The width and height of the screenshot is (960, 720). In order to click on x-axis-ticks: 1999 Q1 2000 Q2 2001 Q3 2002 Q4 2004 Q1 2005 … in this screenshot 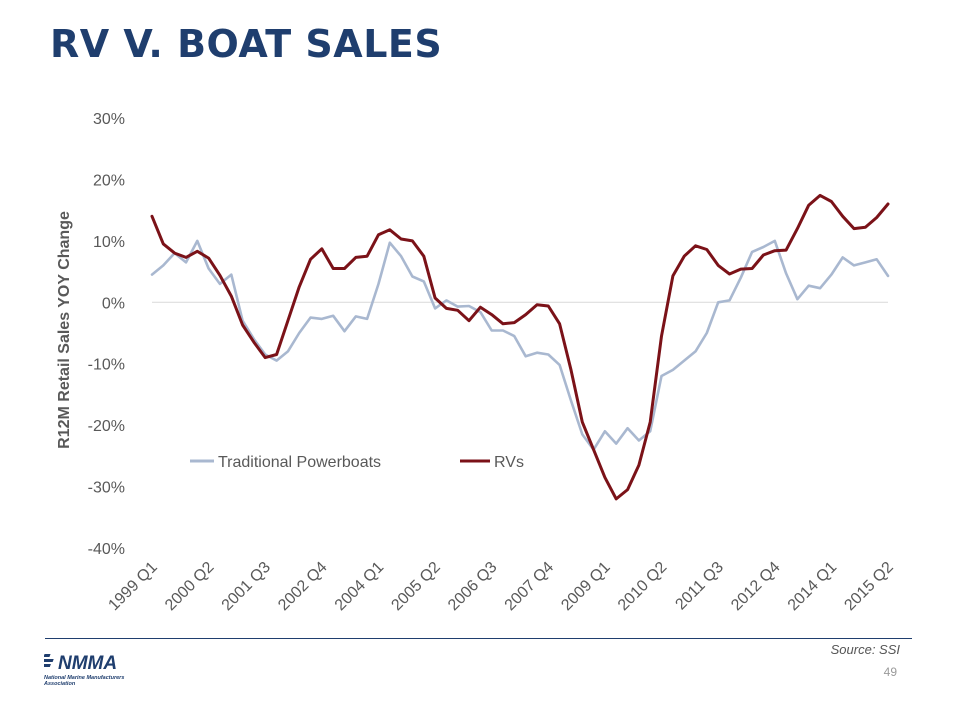, I will do `click(500, 586)`.